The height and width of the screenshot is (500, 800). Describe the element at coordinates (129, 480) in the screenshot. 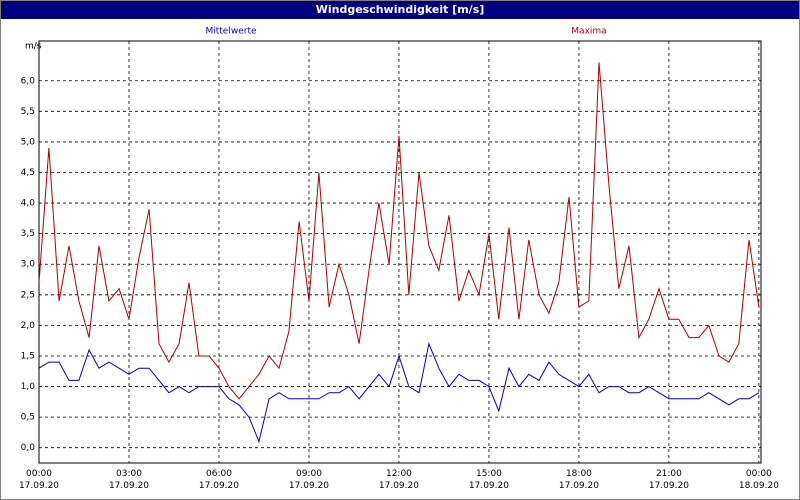

I see `x-tick-label: 03:00 17.09.20` at that location.